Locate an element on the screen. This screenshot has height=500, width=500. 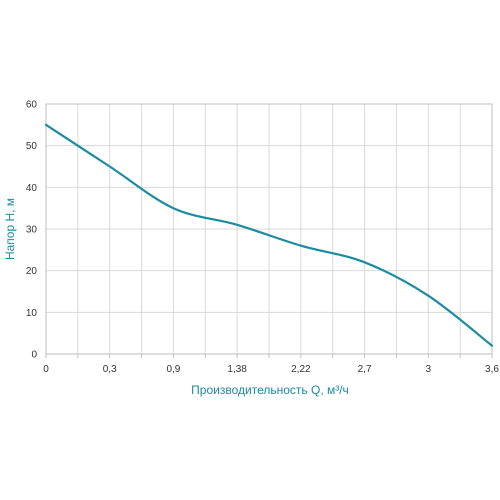
y-tick-label: 40 is located at coordinates (32, 188).